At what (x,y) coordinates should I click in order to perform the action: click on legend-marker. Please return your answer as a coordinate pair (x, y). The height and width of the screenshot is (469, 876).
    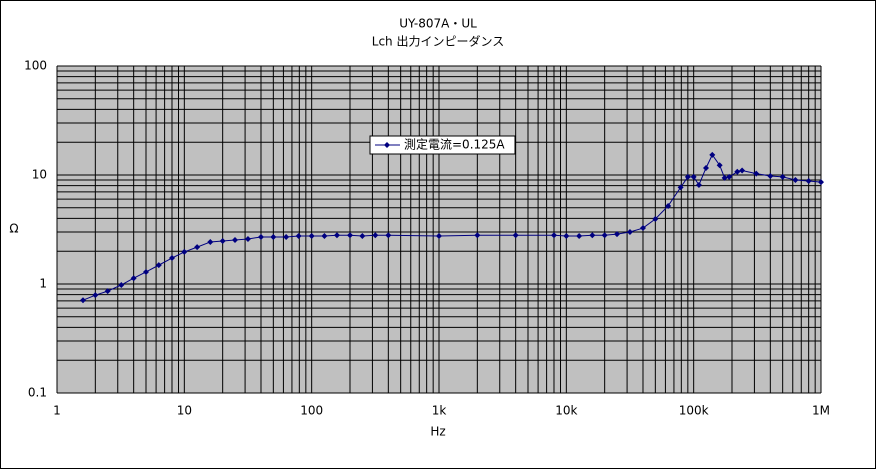
    Looking at the image, I should click on (387, 145).